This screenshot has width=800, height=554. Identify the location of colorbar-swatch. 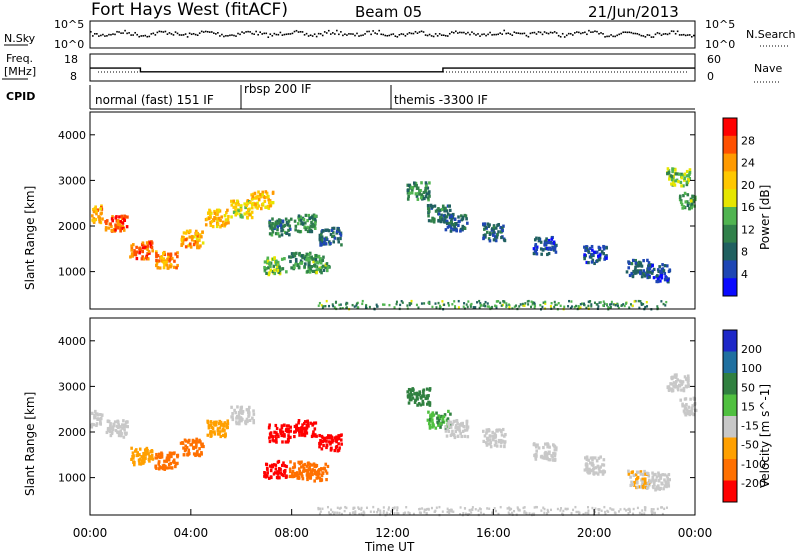
(730, 127).